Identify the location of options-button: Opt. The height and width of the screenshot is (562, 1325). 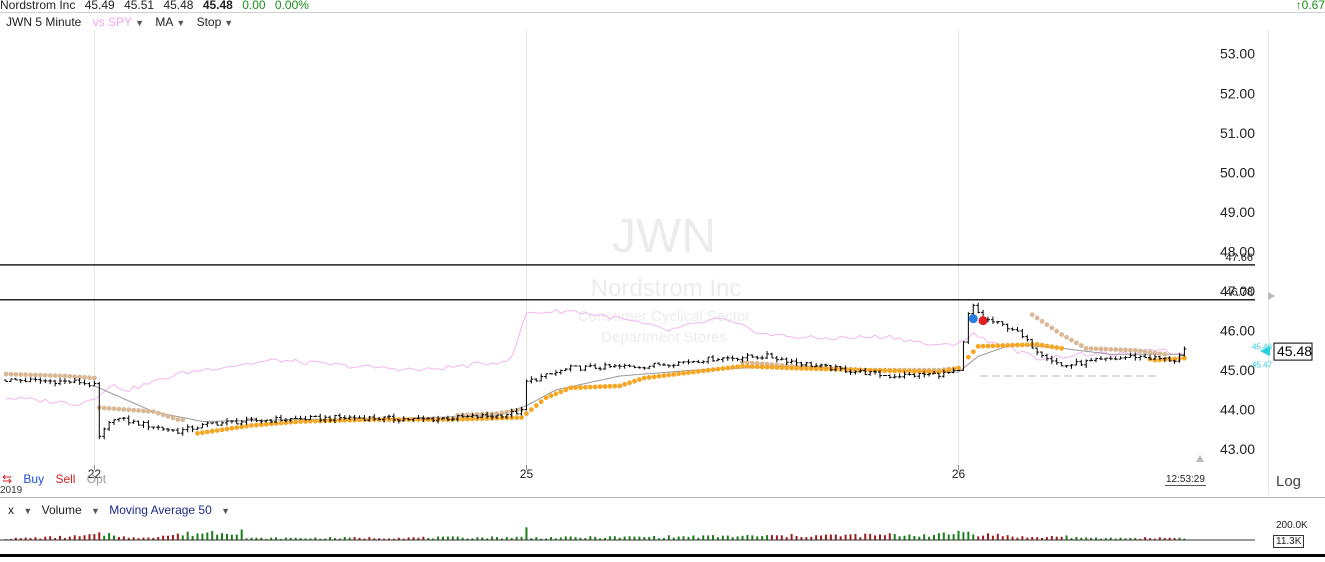
(96, 479).